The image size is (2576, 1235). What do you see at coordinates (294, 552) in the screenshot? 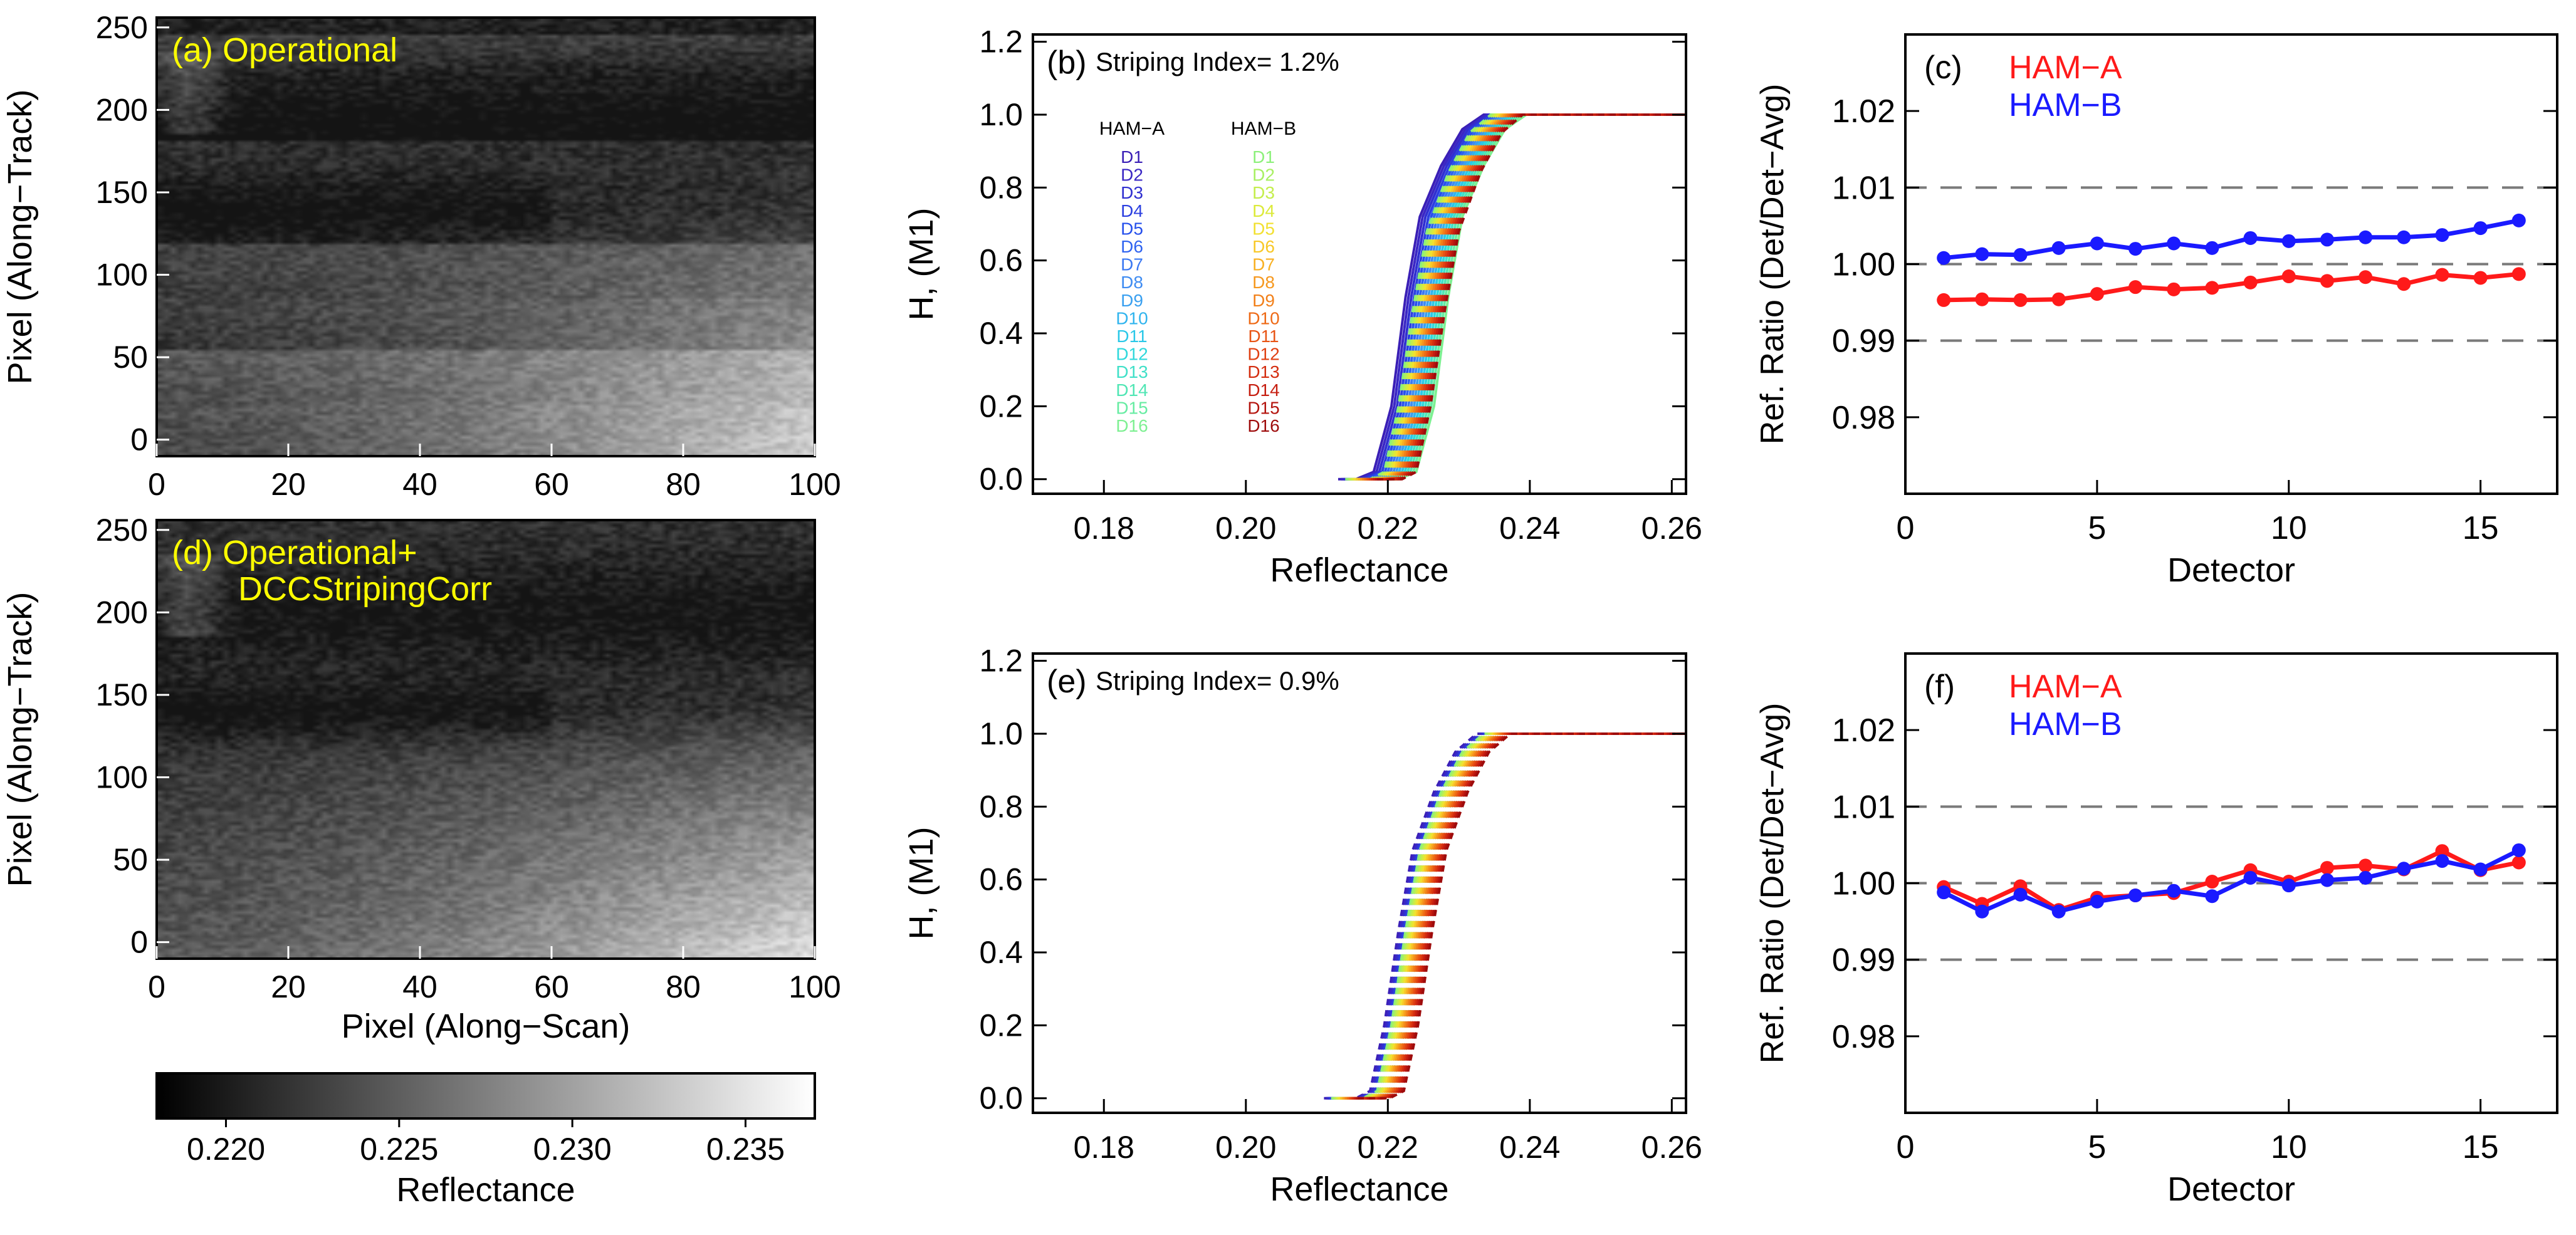
I see `panel-label: (d) Operational+` at bounding box center [294, 552].